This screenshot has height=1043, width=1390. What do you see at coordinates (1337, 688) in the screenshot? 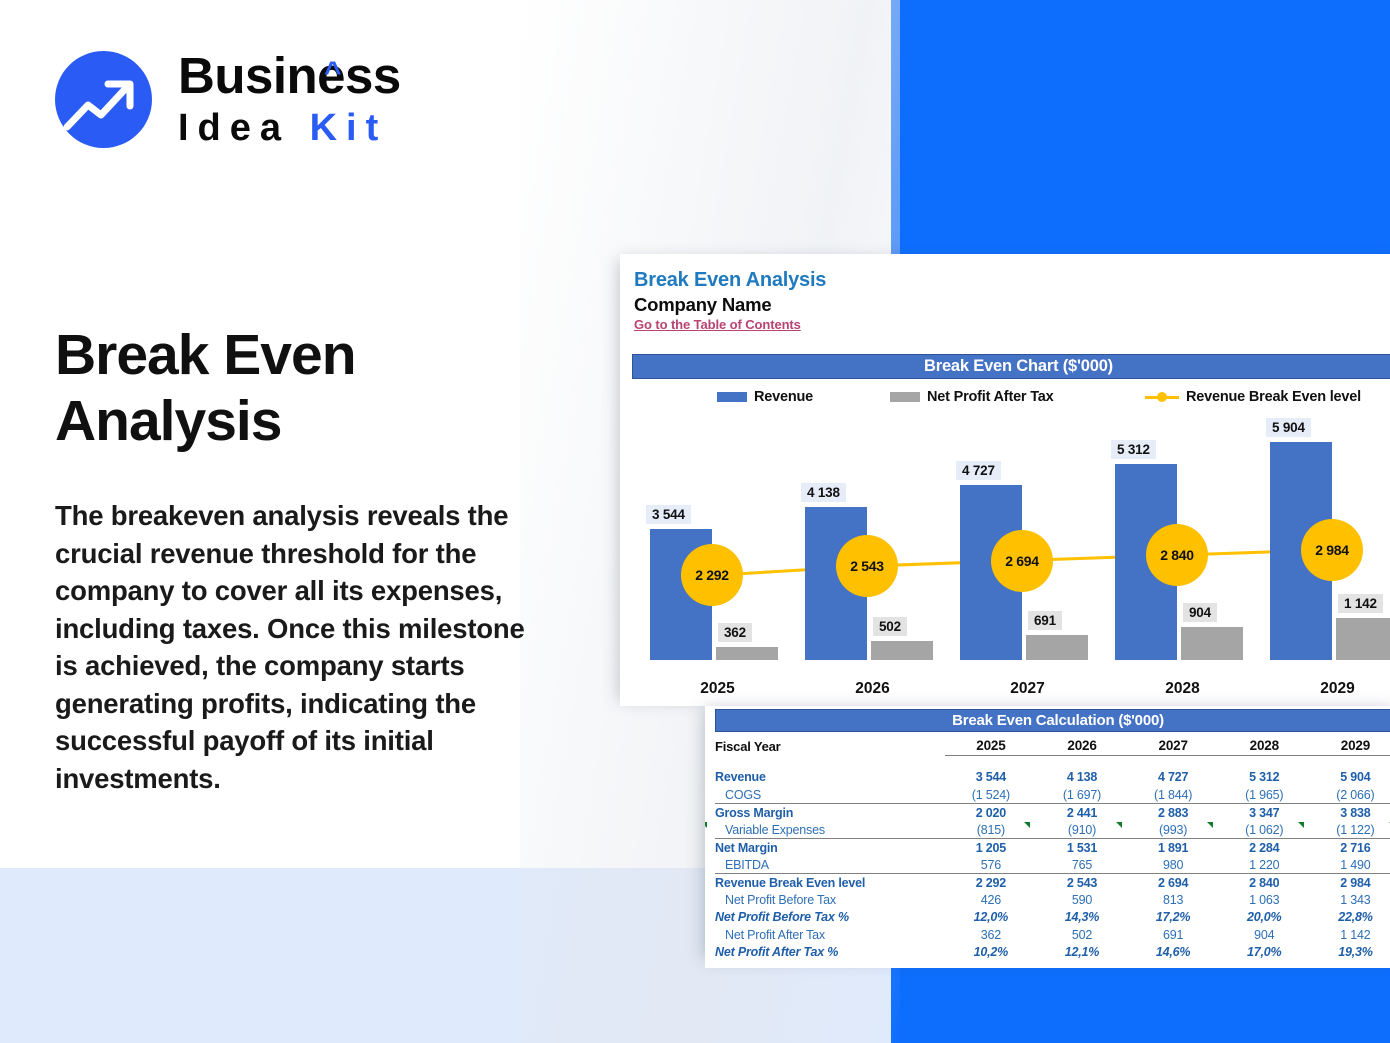
I see `chart-x-axis-label: 2029` at bounding box center [1337, 688].